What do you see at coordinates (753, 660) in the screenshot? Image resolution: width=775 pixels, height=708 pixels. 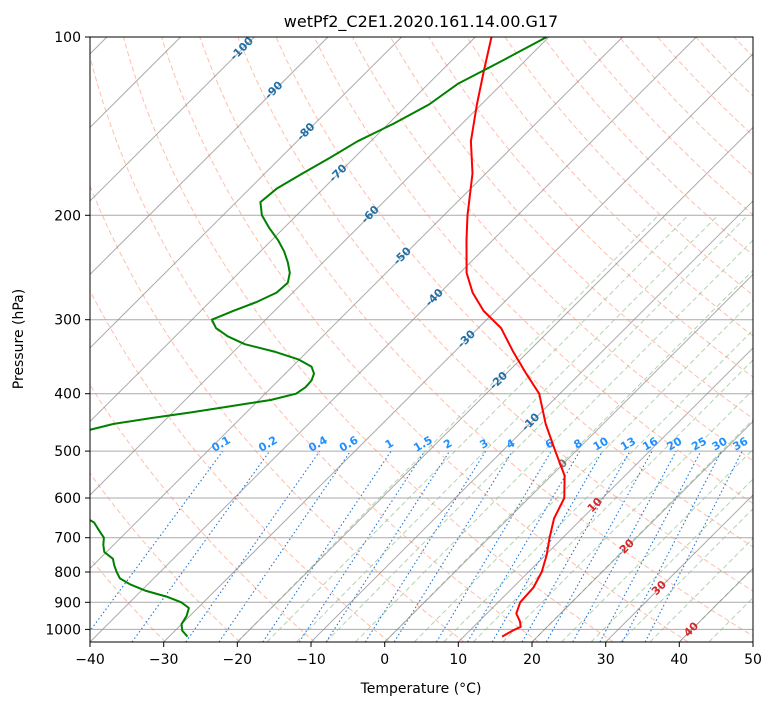 I see `x-tick-label: 50` at bounding box center [753, 660].